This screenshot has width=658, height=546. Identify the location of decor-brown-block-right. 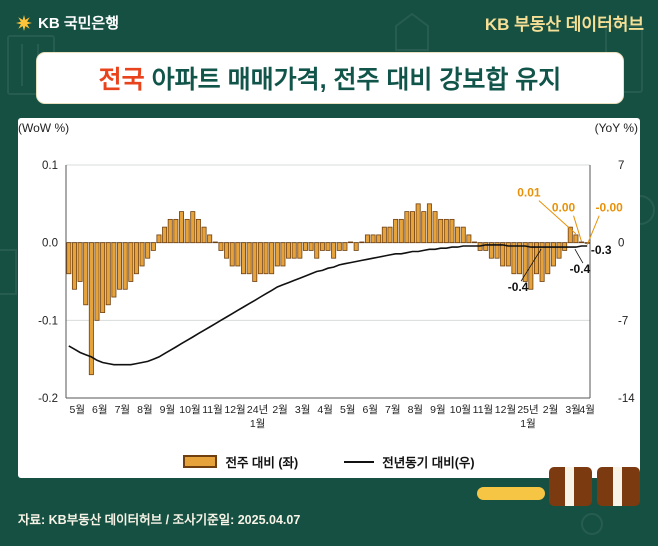
(618, 486).